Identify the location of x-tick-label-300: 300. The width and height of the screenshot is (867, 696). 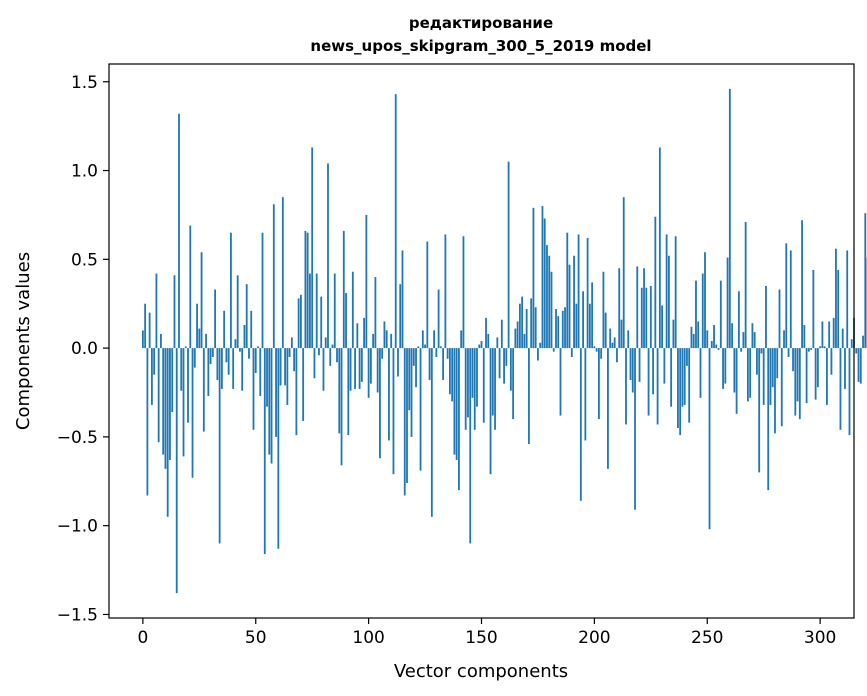
(820, 638).